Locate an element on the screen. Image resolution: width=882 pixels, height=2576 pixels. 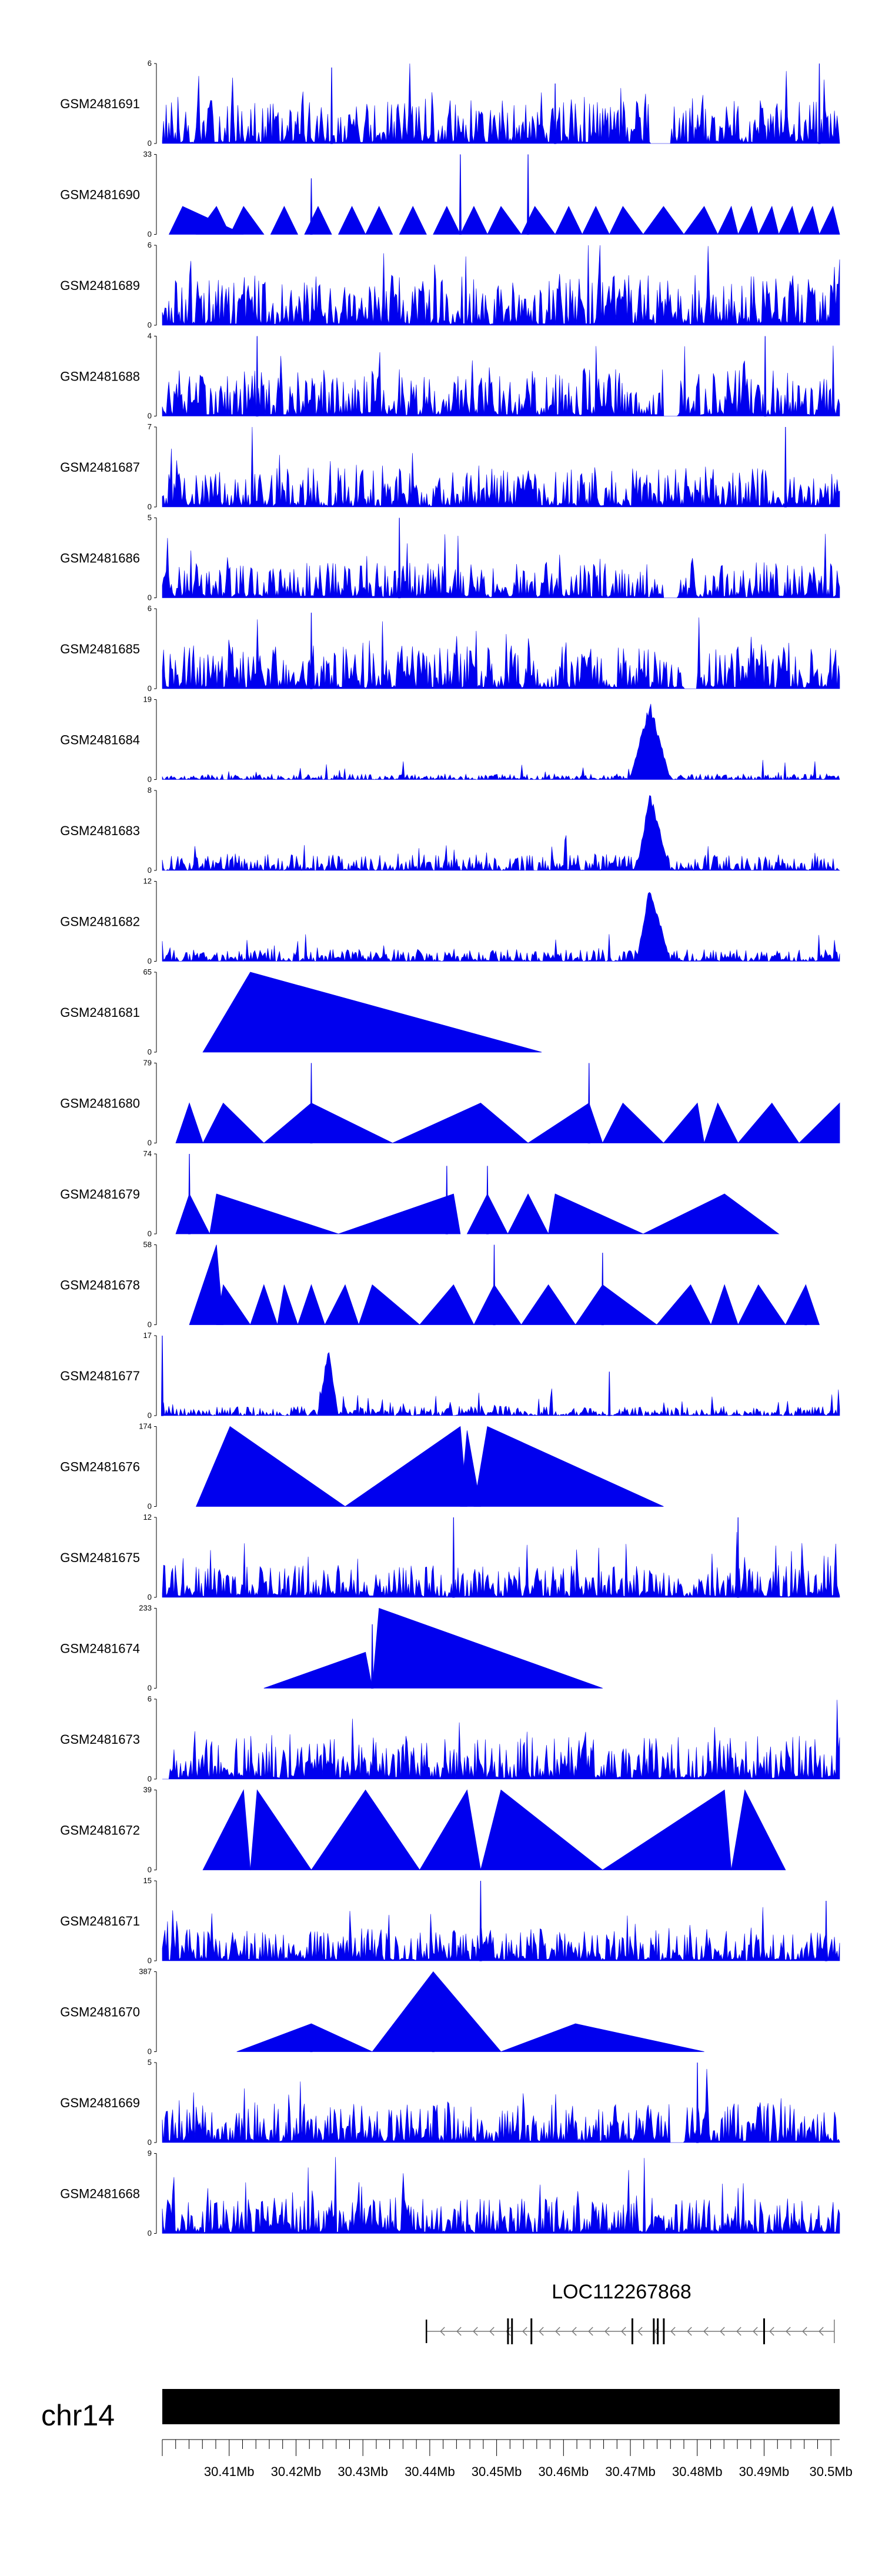
y-tick-max-label: 33 is located at coordinates (147, 154).